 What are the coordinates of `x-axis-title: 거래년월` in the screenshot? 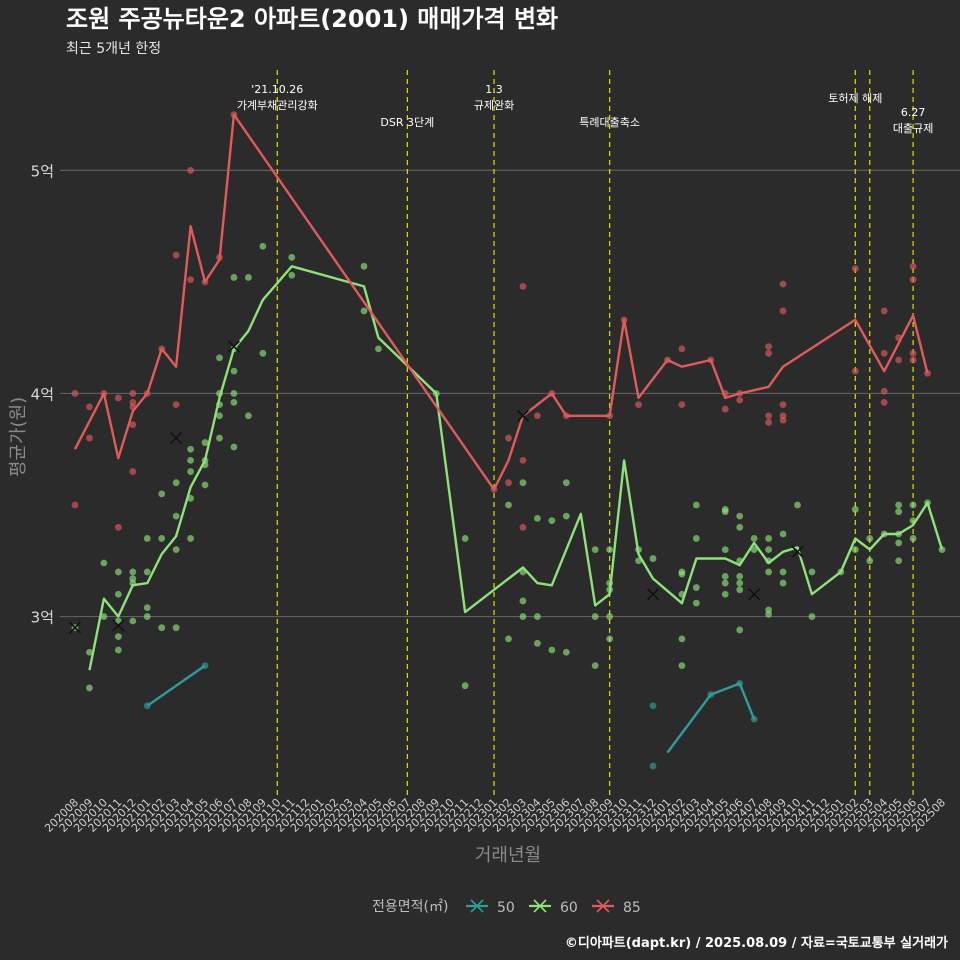 It's located at (508, 855).